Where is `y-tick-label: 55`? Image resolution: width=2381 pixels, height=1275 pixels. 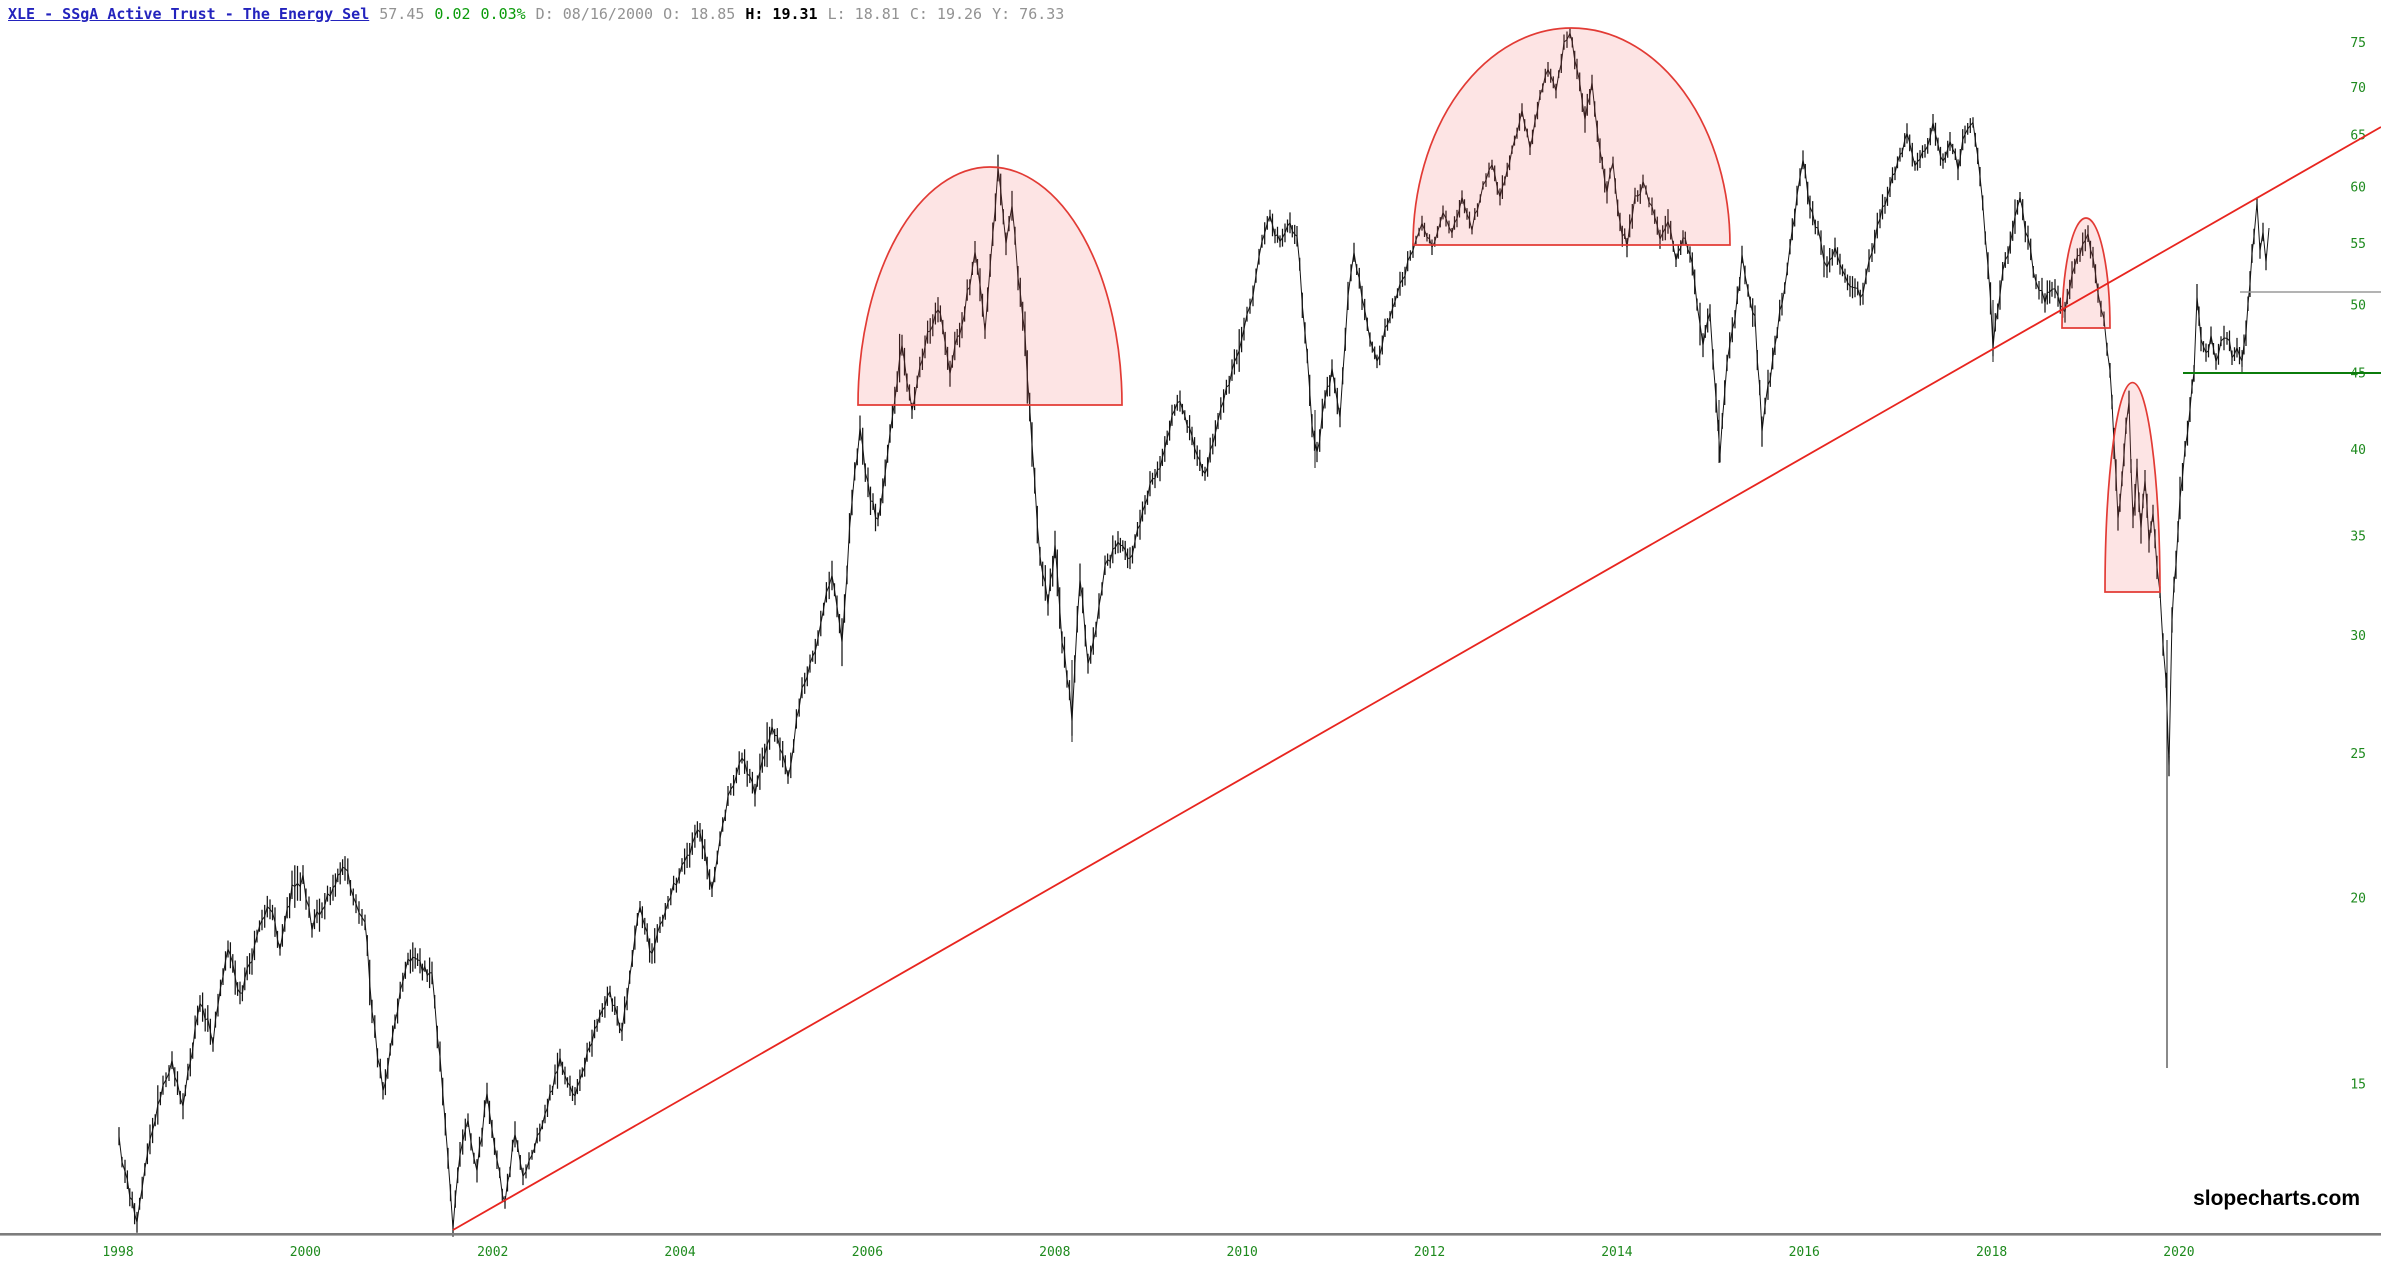
y-tick-label: 55 is located at coordinates (2358, 244).